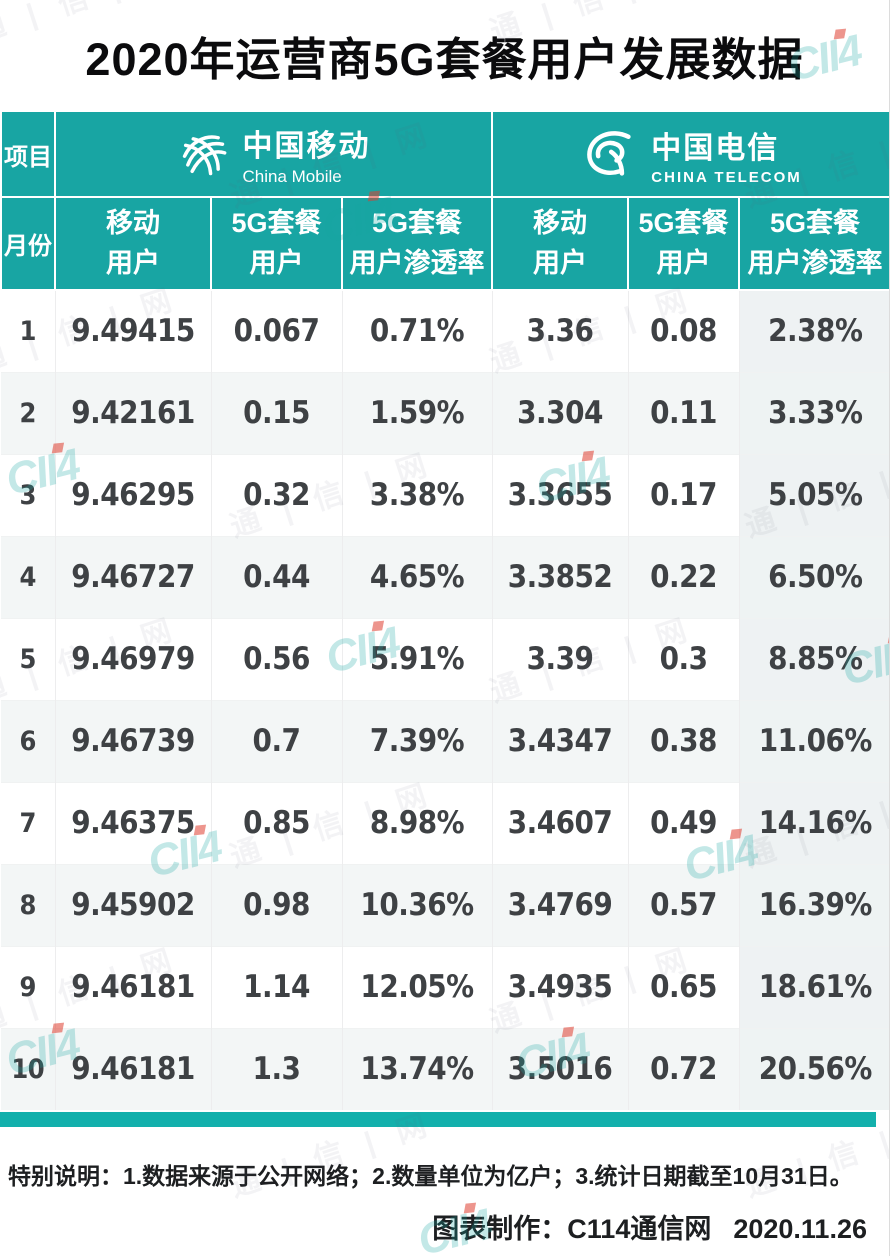 The image size is (890, 1256). I want to click on cell-month: 1, so click(28, 330).